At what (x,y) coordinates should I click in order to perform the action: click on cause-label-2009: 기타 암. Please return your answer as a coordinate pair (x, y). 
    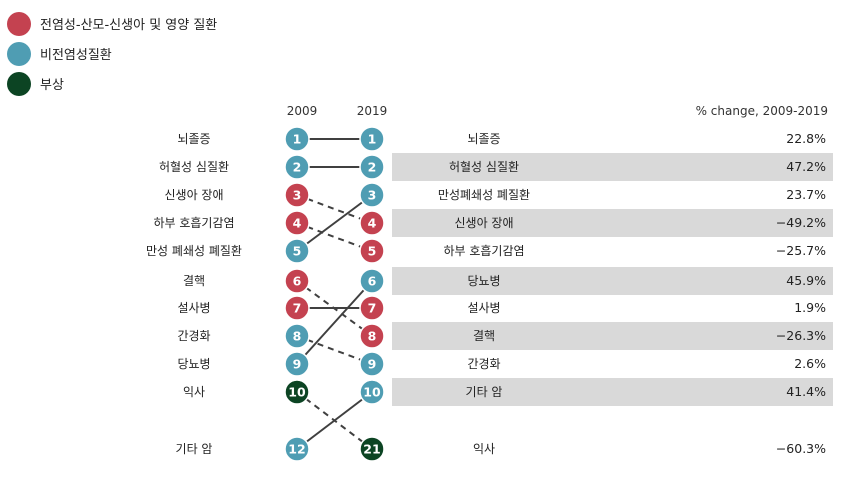
    Looking at the image, I should click on (194, 449).